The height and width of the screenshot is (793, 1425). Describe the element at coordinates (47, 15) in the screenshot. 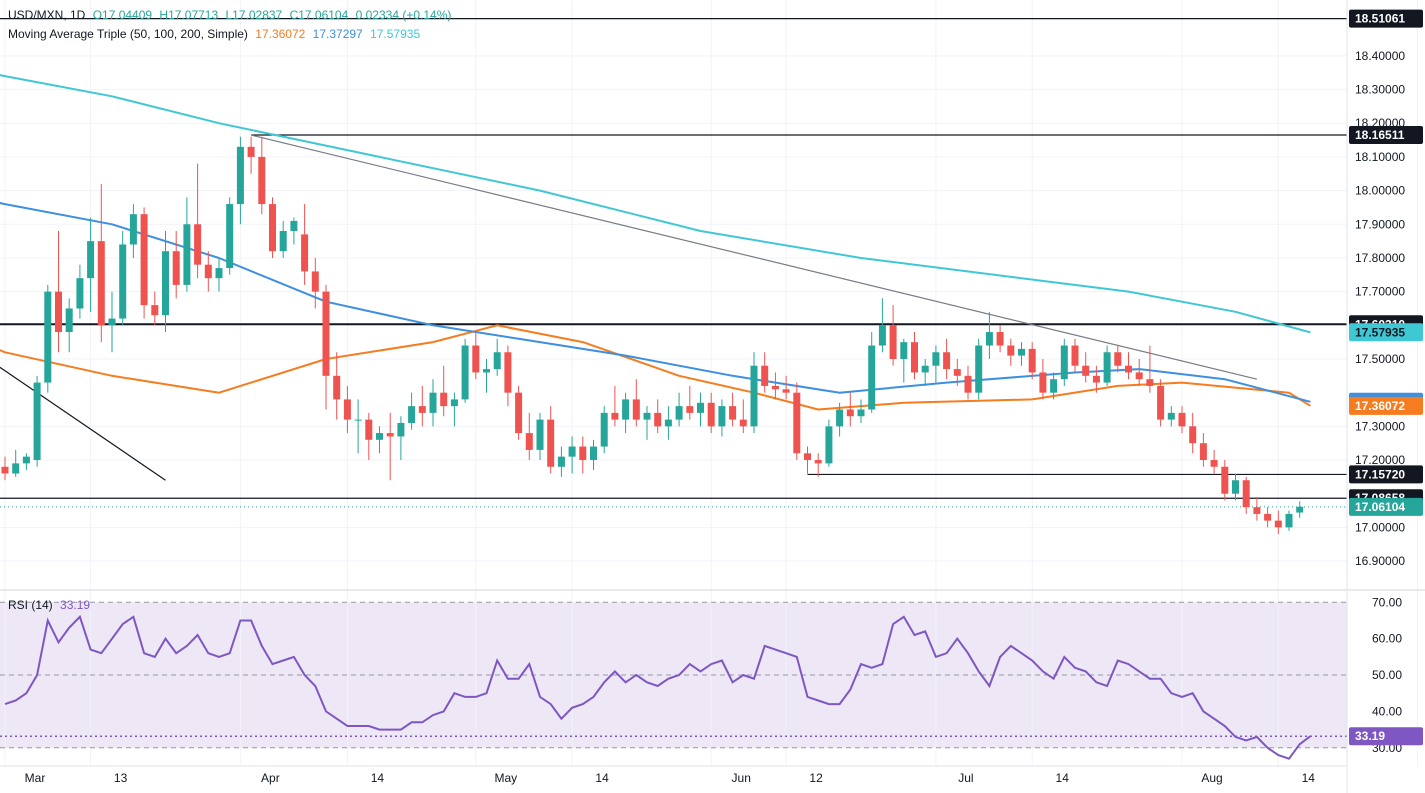

I see `symbol-label: USD/MXN, 1D` at that location.